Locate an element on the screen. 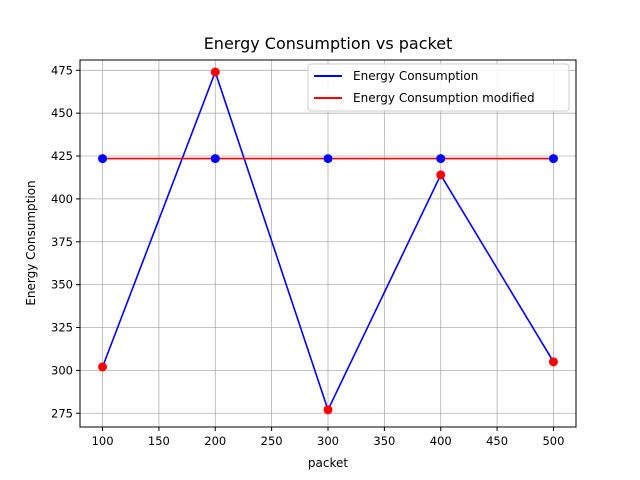 This screenshot has height=480, width=640. y-tick-label: 350 is located at coordinates (62, 285).